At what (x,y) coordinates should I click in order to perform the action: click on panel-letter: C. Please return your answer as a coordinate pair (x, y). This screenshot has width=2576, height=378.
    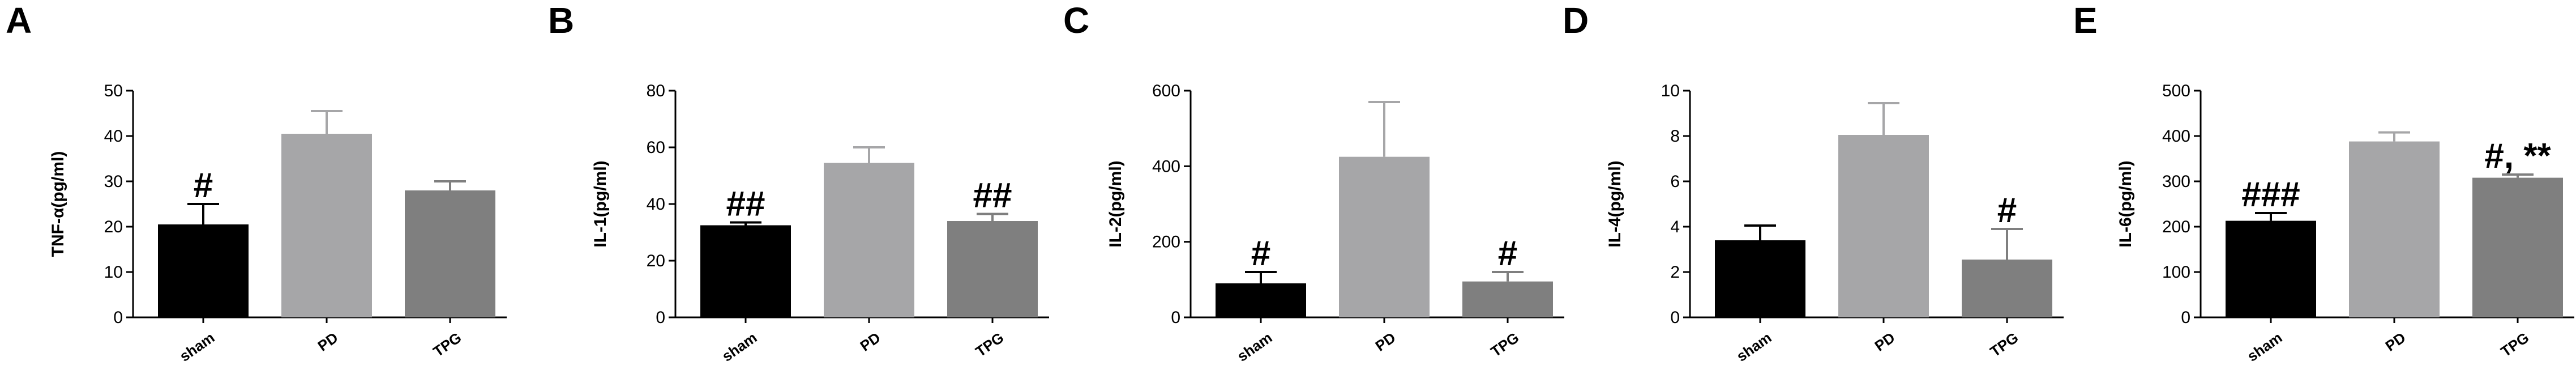
    Looking at the image, I should click on (1076, 21).